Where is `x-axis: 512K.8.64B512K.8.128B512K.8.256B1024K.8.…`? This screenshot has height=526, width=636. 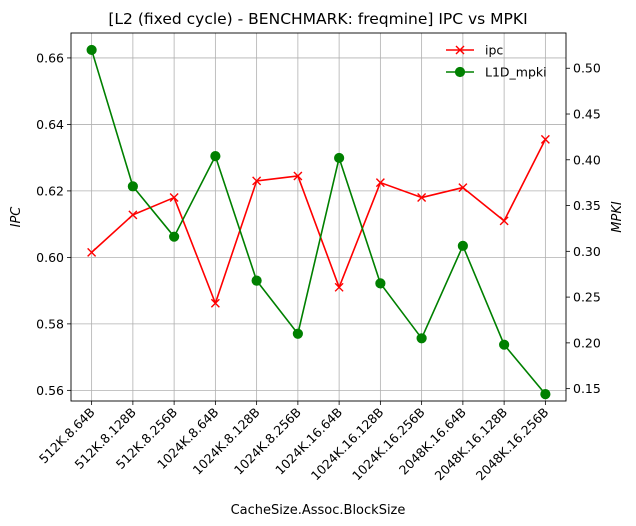 x-axis: 512K.8.64B512K.8.128B512K.8.256B1024K.8.… is located at coordinates (294, 442).